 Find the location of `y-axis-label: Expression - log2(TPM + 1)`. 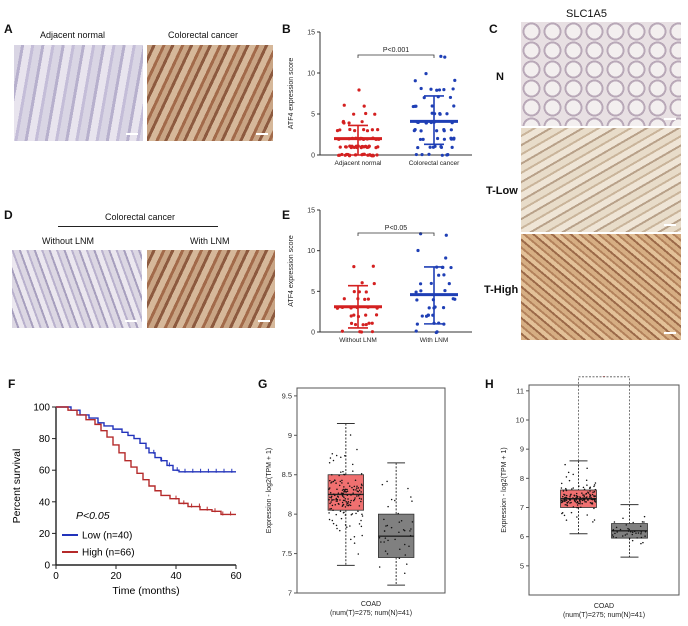

y-axis-label: Expression - log2(TPM + 1) is located at coordinates (269, 490).